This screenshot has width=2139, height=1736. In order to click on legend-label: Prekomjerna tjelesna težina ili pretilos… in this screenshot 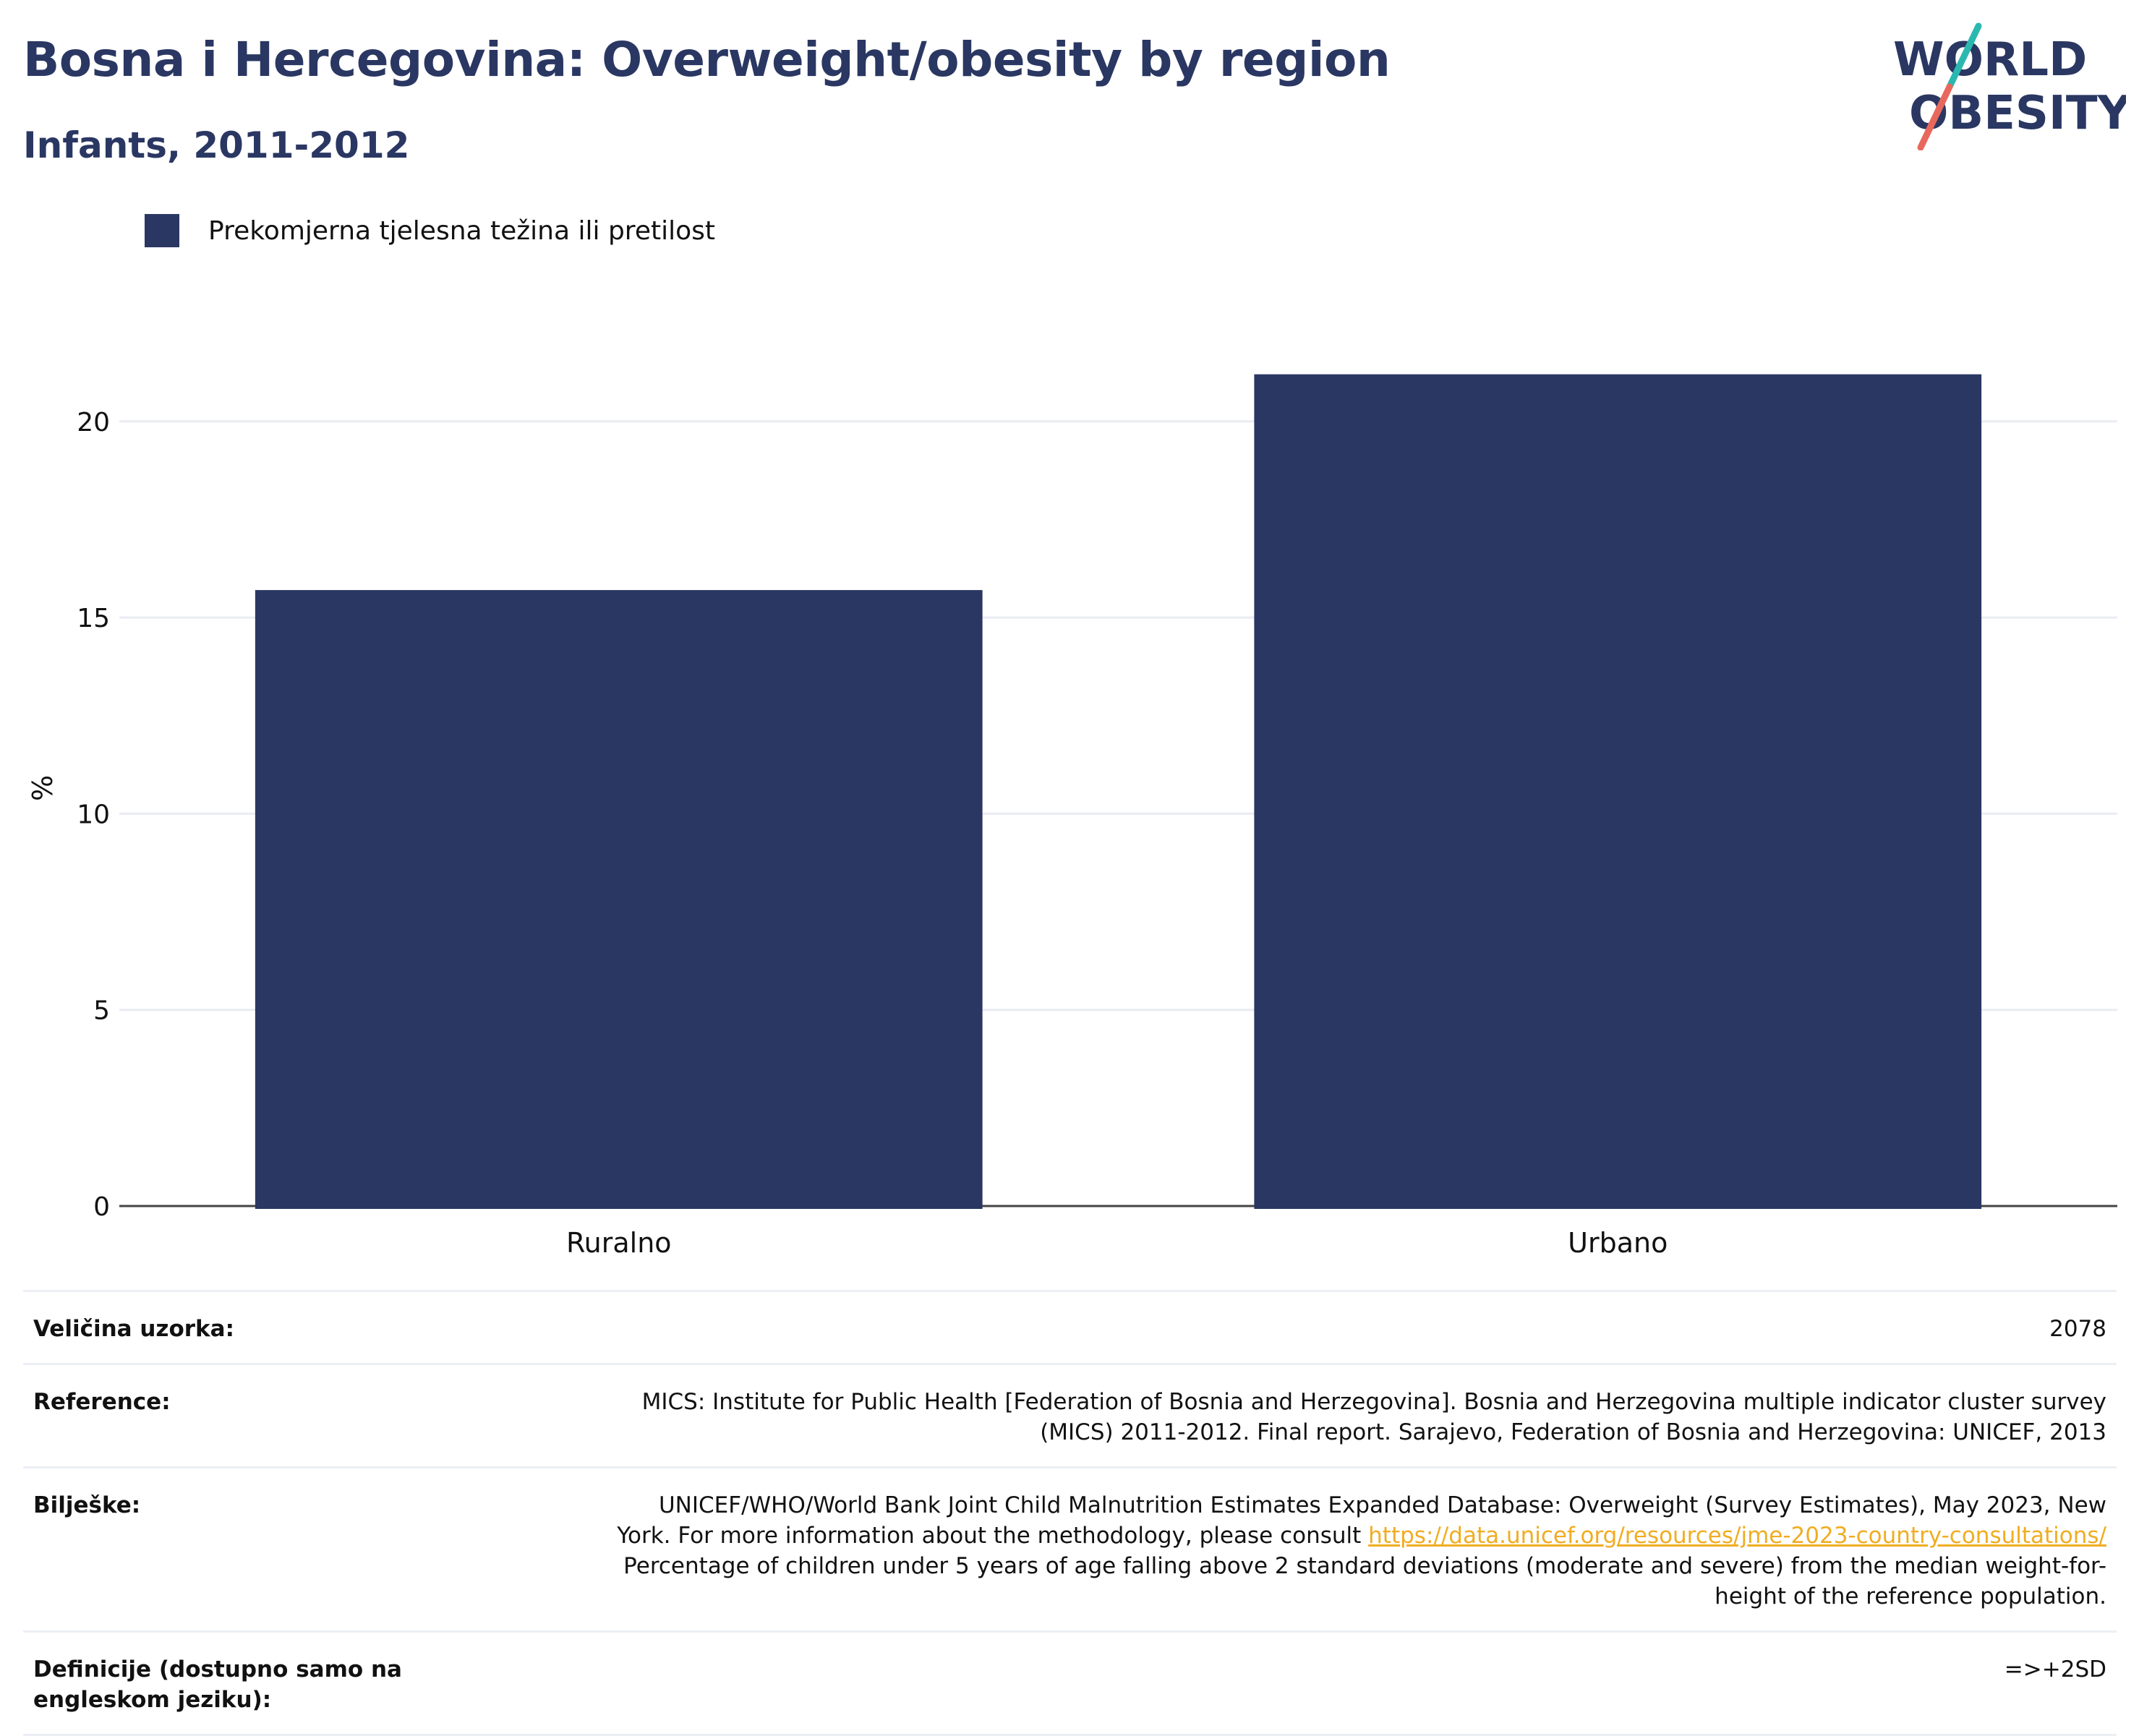, I will do `click(461, 230)`.